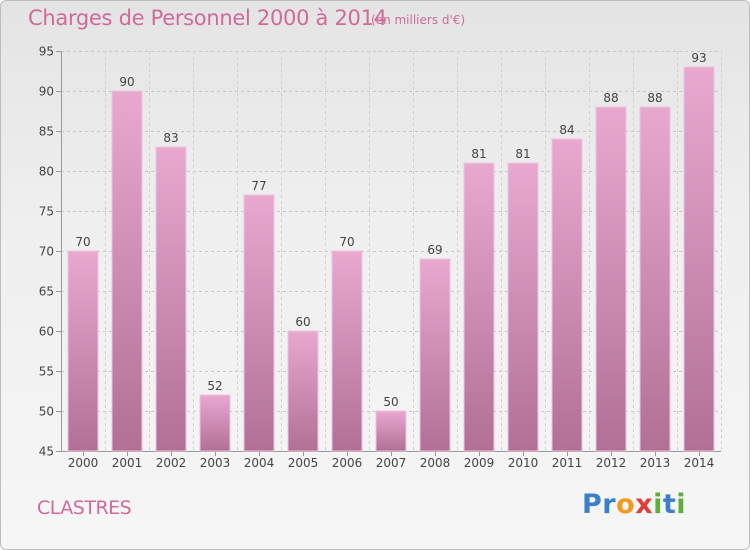 This screenshot has width=750, height=550. What do you see at coordinates (698, 58) in the screenshot?
I see `value-label: 93` at bounding box center [698, 58].